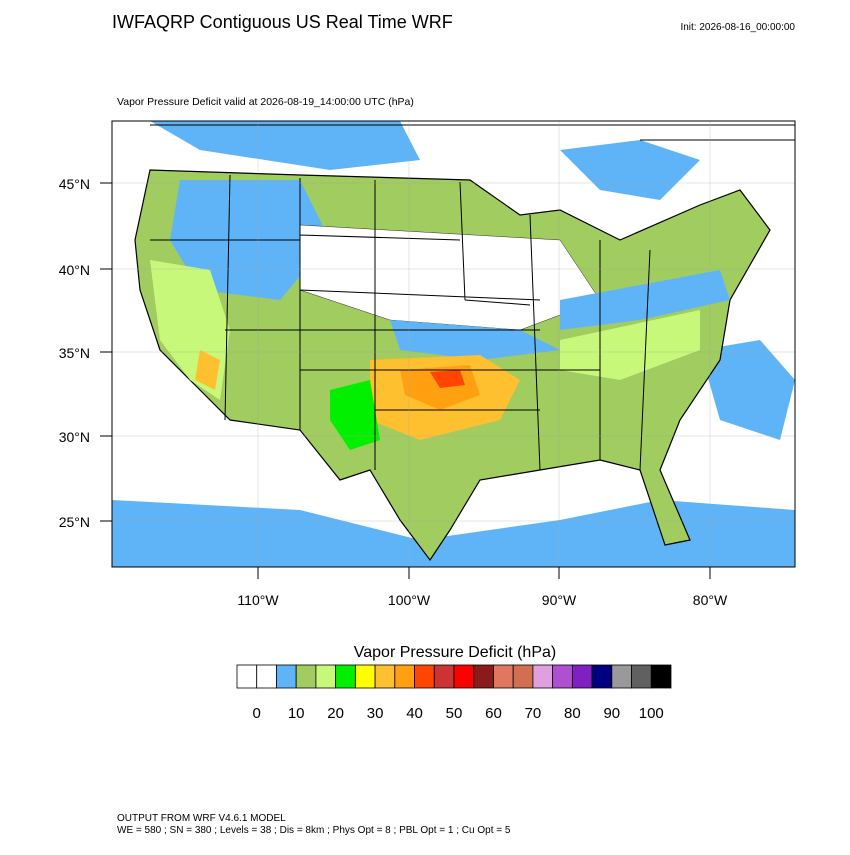 The image size is (850, 855). I want to click on colorbar: 0 10 20 30 40 50 60 70 80 90 100, so click(454, 693).